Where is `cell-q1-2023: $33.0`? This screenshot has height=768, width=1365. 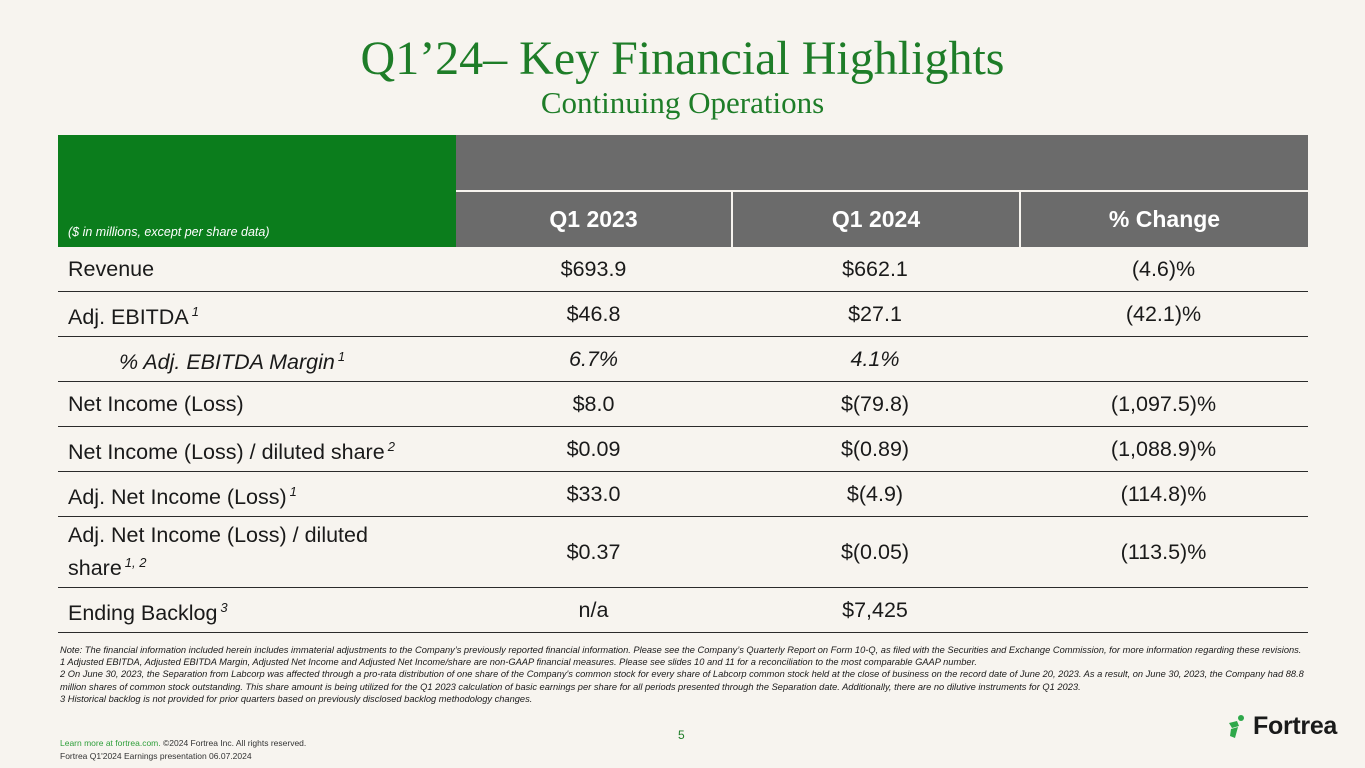 cell-q1-2023: $33.0 is located at coordinates (593, 493).